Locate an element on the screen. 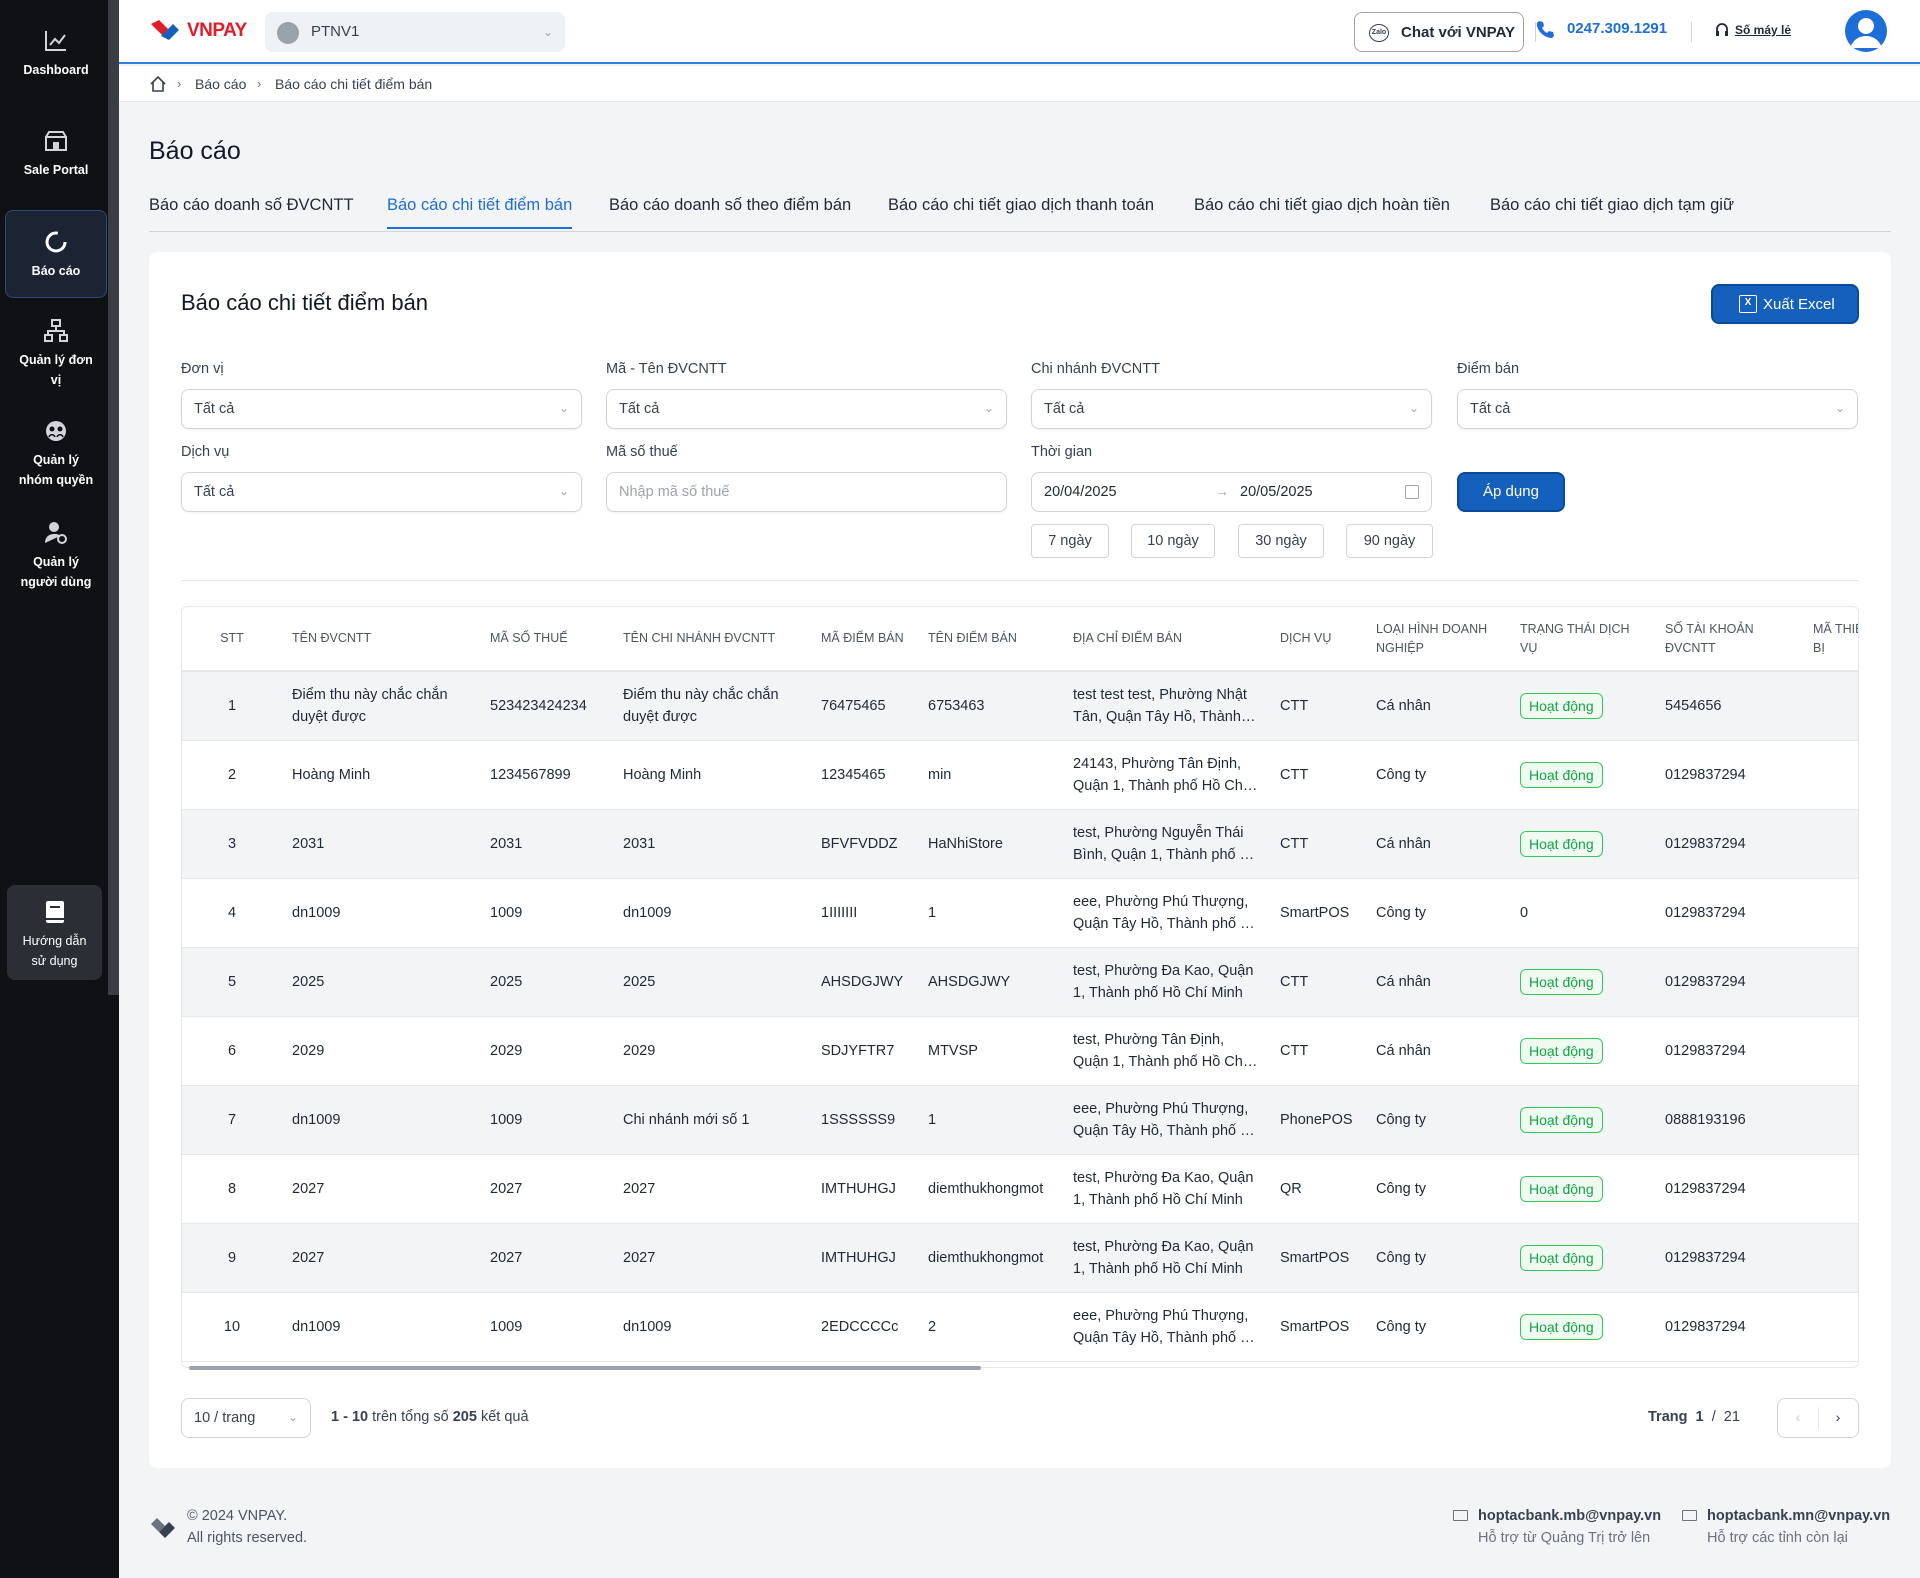 Image resolution: width=1920 pixels, height=1578 pixels. filter-merchant-value: Tất cả is located at coordinates (639, 409).